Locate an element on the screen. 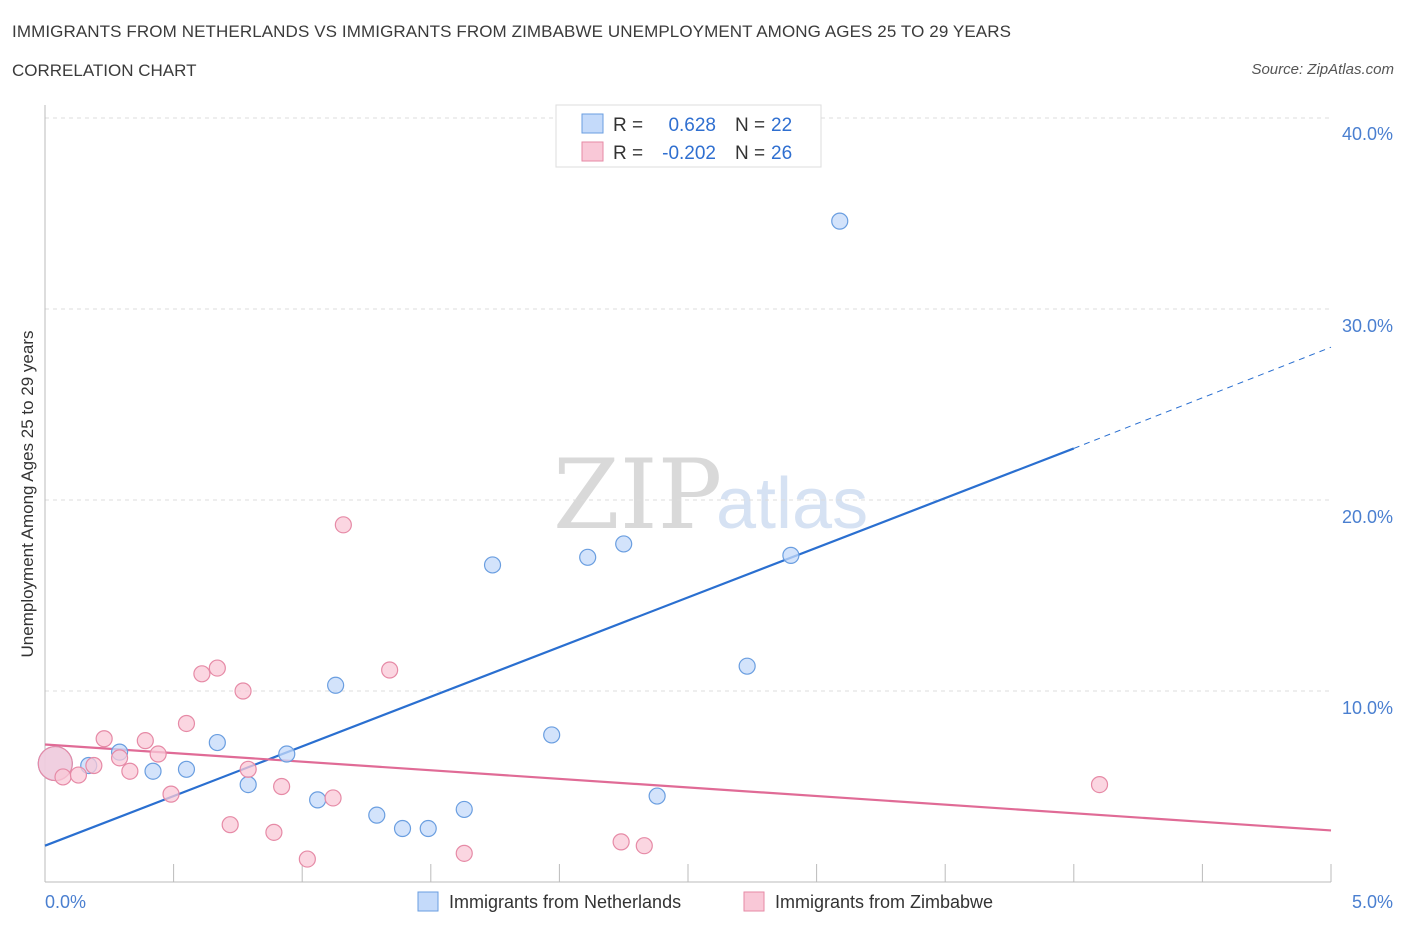 The height and width of the screenshot is (930, 1406). legend-swatch-netherlands is located at coordinates (592, 123).